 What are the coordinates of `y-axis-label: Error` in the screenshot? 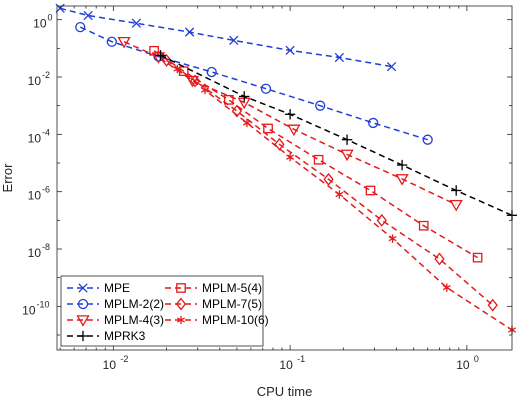 It's located at (7, 178).